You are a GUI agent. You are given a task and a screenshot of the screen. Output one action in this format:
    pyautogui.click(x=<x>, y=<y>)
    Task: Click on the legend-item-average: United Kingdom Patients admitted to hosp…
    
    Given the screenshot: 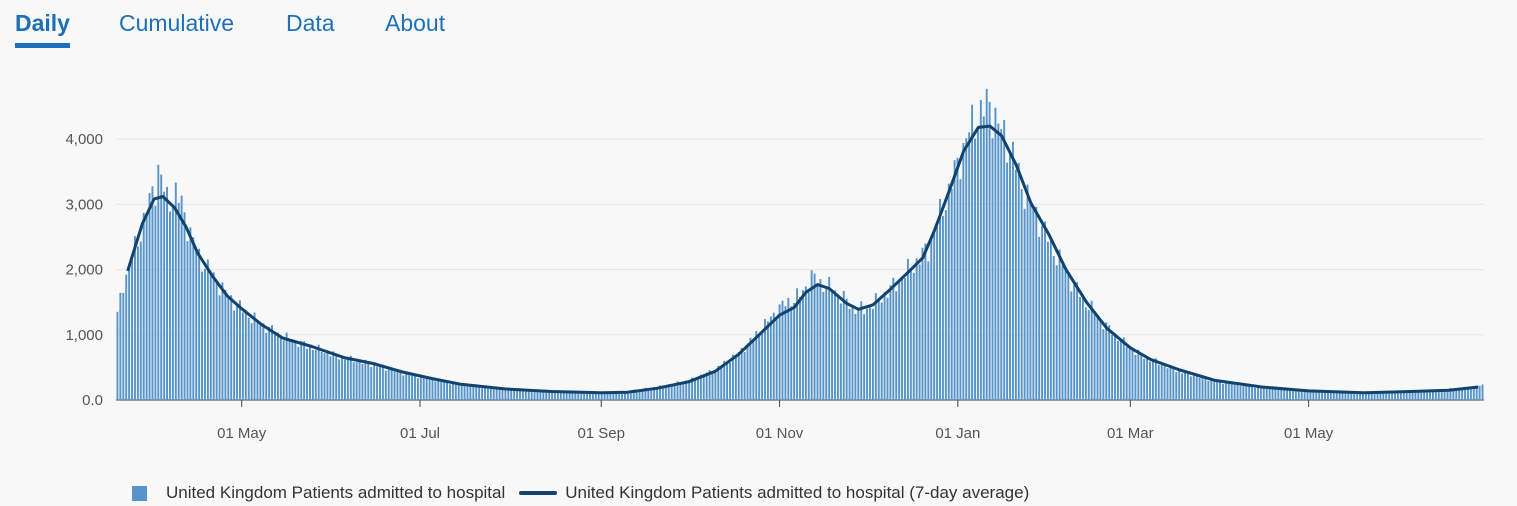 What is the action you would take?
    pyautogui.click(x=774, y=493)
    